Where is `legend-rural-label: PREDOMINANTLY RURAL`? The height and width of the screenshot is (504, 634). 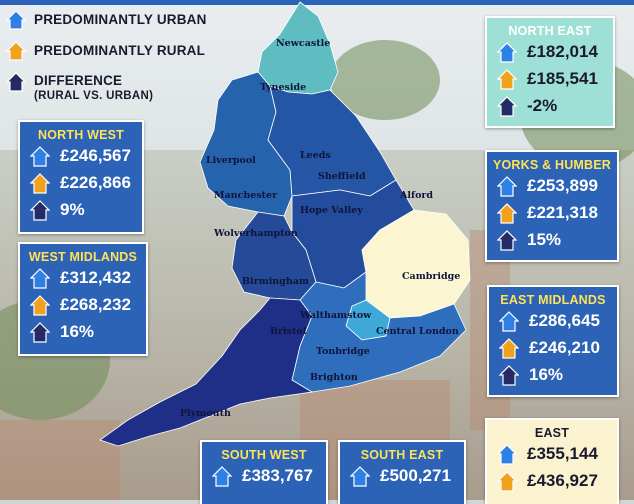 legend-rural-label: PREDOMINANTLY RURAL is located at coordinates (120, 50).